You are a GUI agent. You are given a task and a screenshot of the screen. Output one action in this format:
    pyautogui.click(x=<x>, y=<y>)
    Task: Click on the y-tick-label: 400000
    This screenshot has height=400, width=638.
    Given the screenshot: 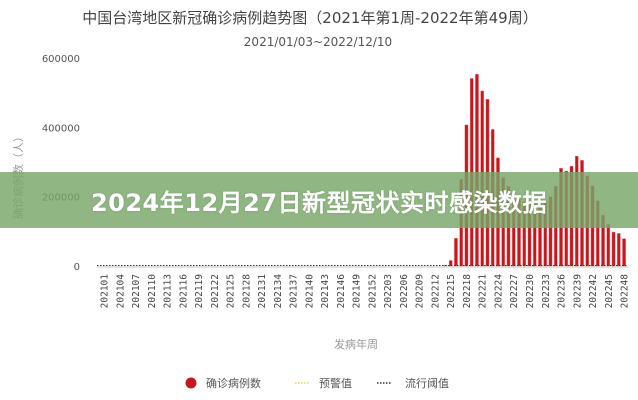 What is the action you would take?
    pyautogui.click(x=61, y=128)
    